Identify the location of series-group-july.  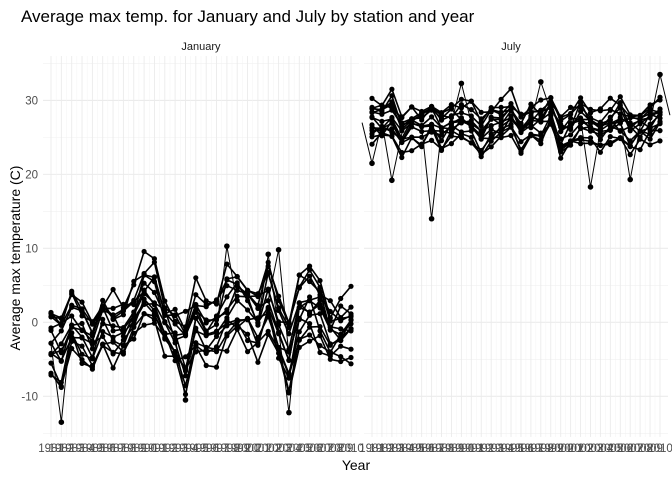
(516, 146).